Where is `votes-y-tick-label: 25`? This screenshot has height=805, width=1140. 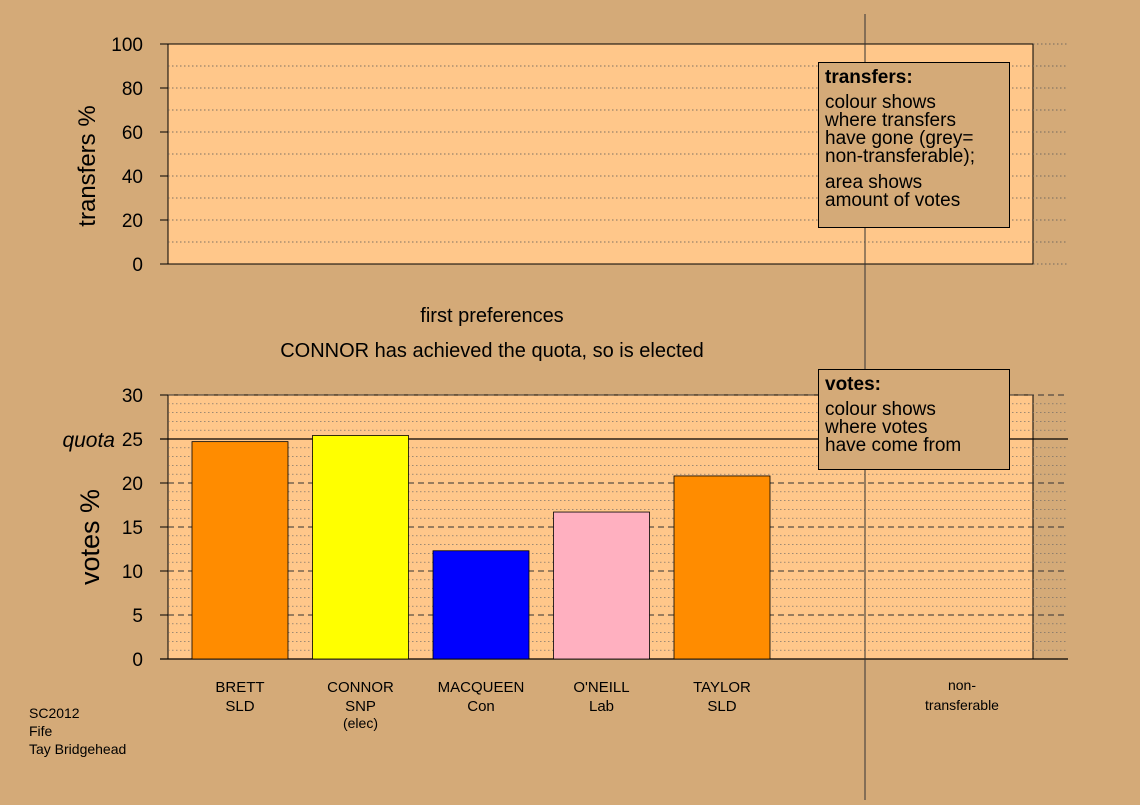 votes-y-tick-label: 25 is located at coordinates (132, 440).